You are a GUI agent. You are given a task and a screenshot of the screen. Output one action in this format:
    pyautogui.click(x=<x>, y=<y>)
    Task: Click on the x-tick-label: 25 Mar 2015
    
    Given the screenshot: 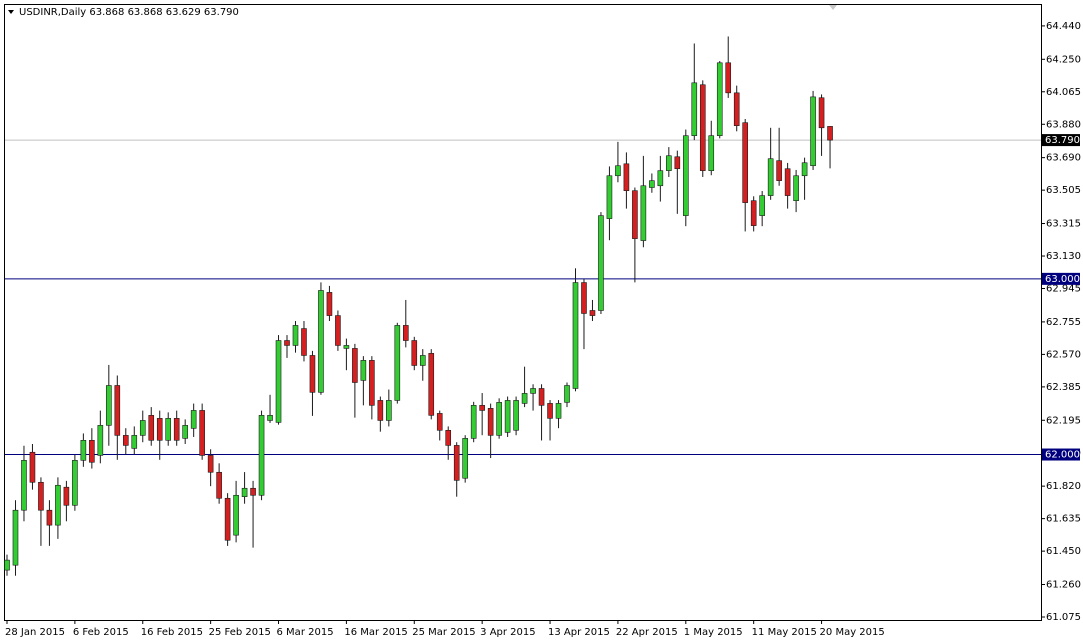 What is the action you would take?
    pyautogui.click(x=443, y=632)
    